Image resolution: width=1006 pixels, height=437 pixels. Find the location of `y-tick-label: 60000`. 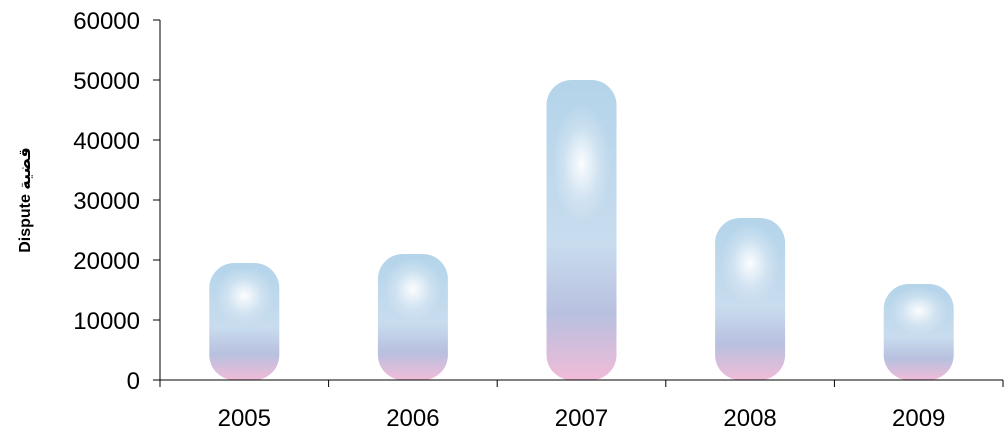

y-tick-label: 60000 is located at coordinates (106, 21).